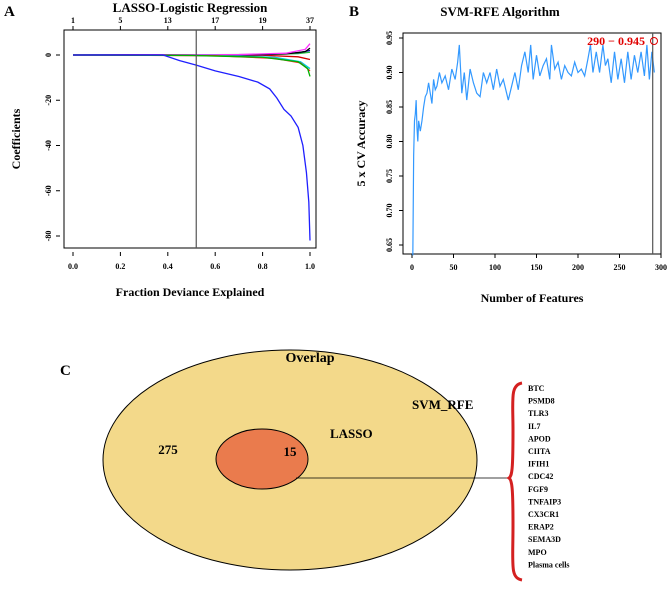 This screenshot has height=590, width=668. What do you see at coordinates (654, 41) in the screenshot?
I see `best-point-marker` at bounding box center [654, 41].